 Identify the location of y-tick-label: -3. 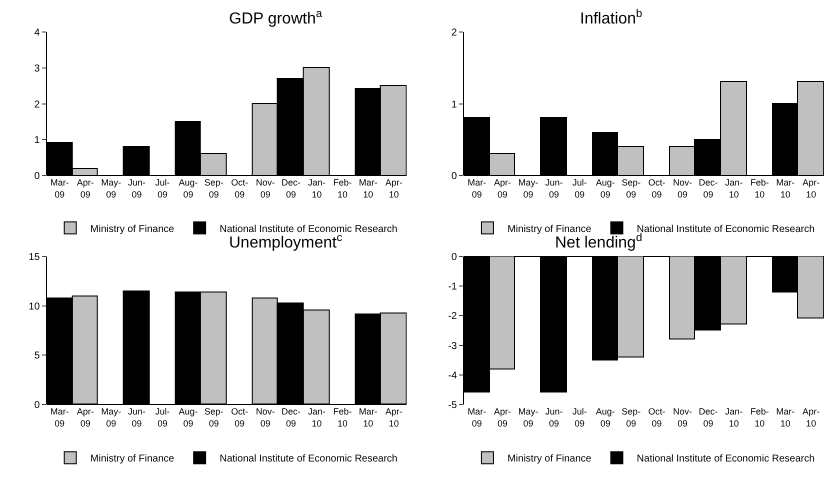
(453, 346).